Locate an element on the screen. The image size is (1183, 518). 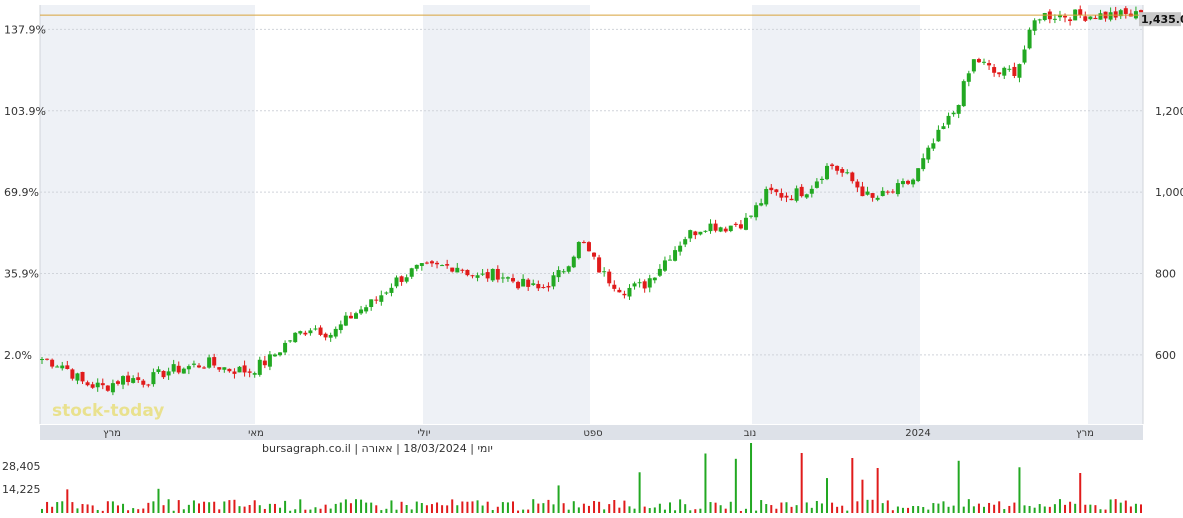
x-tick-label: יולי is located at coordinates (424, 433).